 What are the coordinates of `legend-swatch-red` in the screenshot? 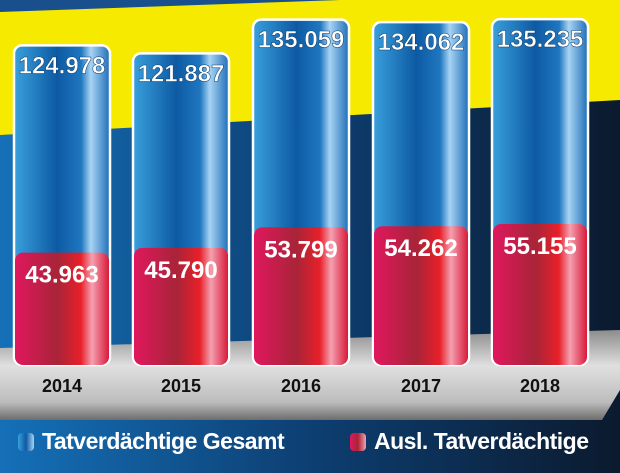 It's located at (358, 441).